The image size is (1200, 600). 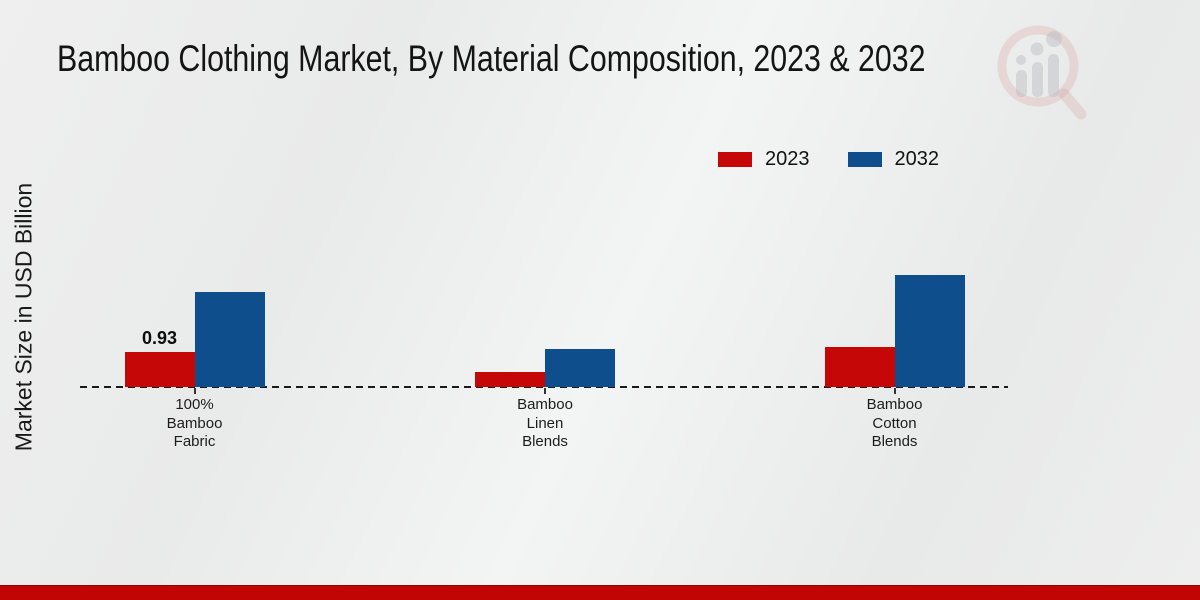 I want to click on legend-item-2023: 2023, so click(x=764, y=159).